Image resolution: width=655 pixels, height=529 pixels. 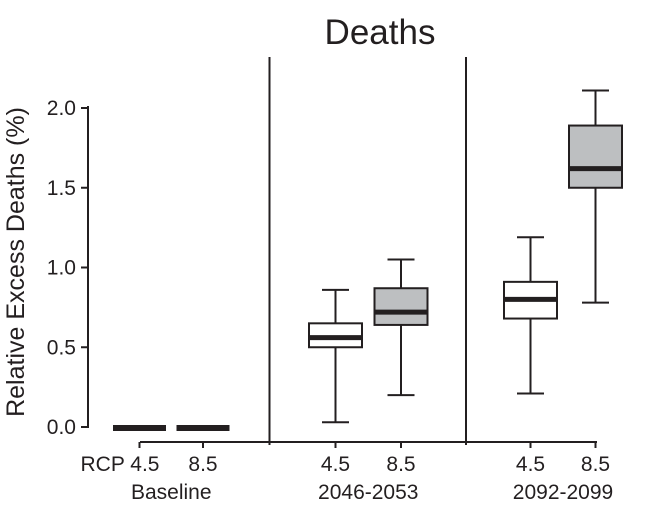 I want to click on y-axis-tick-label: 2.0, so click(x=61, y=108).